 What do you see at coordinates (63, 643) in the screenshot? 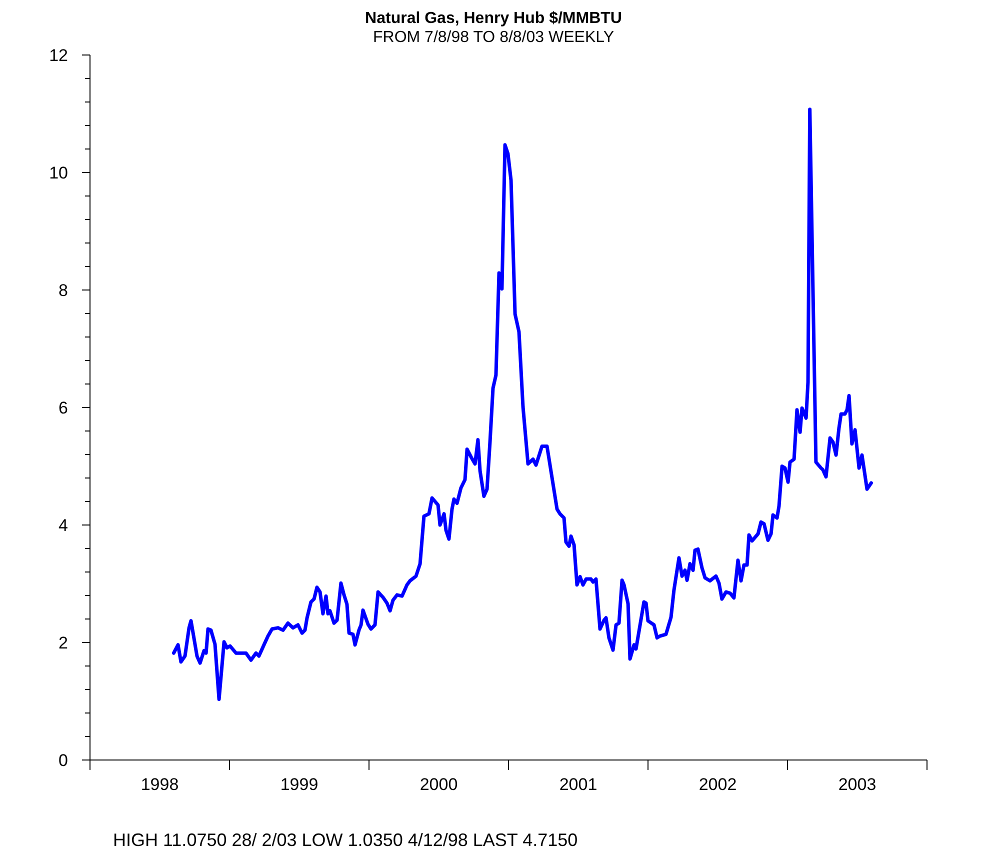
I see `y-tick-label: 2` at bounding box center [63, 643].